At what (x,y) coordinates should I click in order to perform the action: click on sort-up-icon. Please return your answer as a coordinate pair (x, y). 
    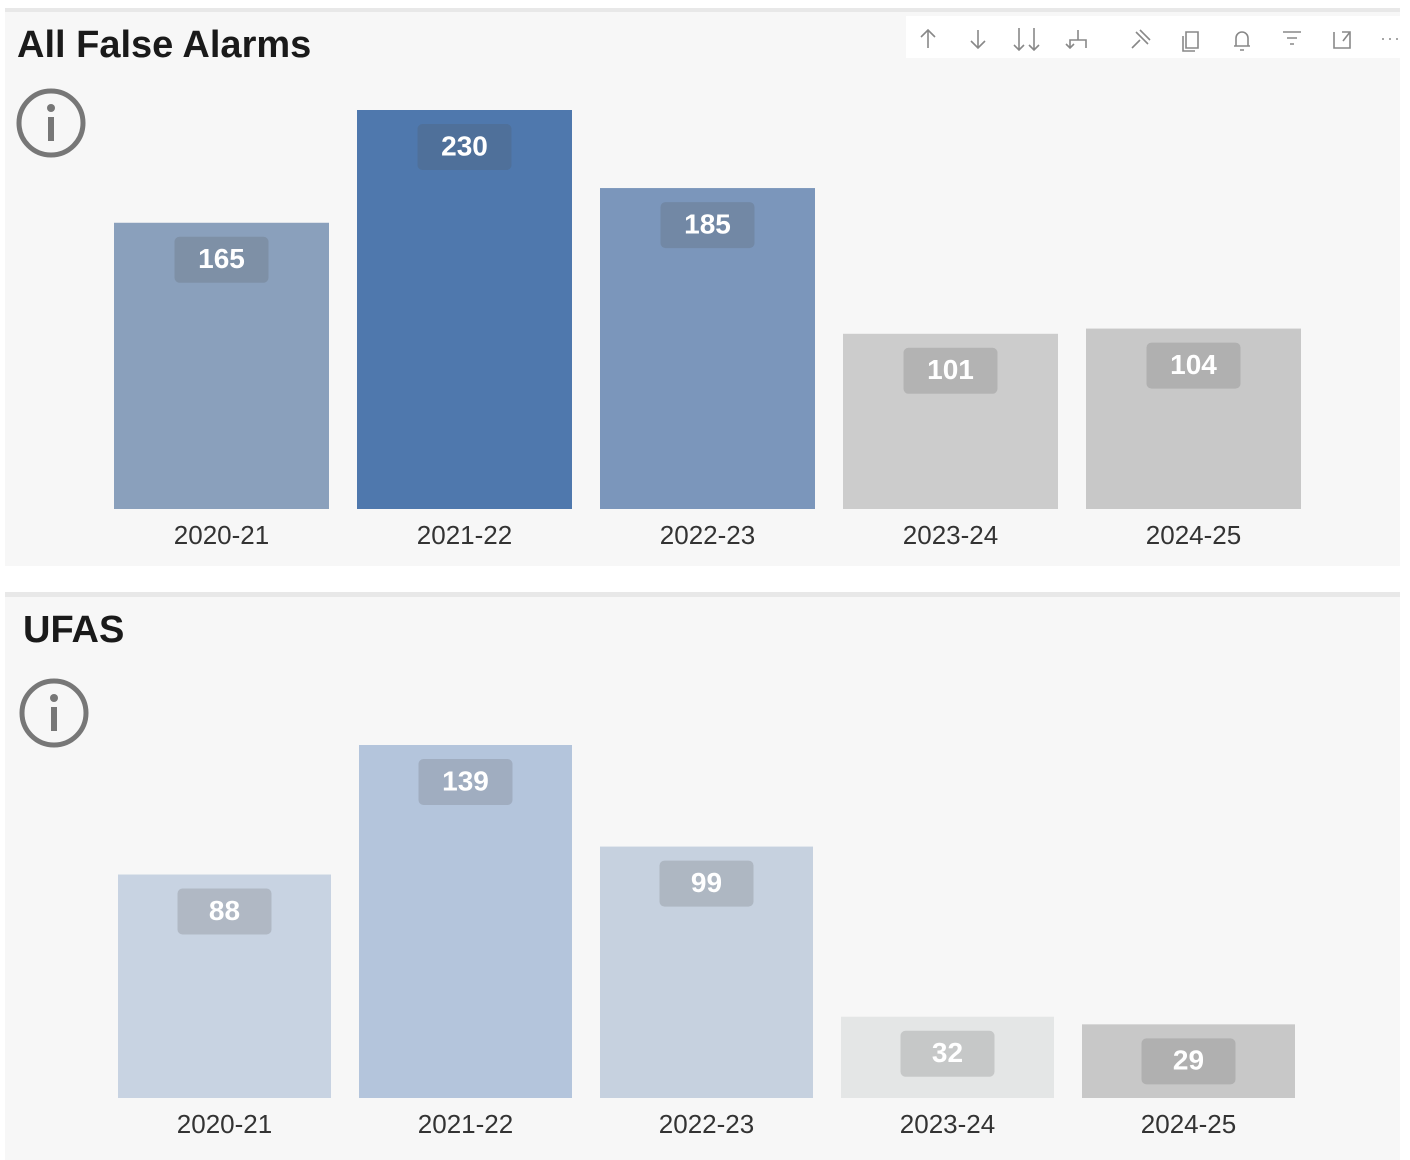
    Looking at the image, I should click on (928, 38).